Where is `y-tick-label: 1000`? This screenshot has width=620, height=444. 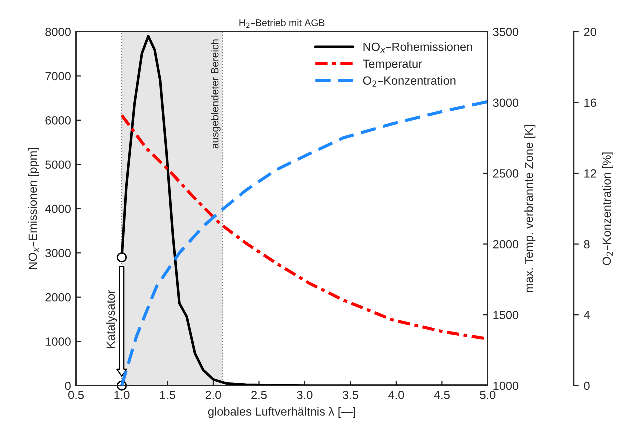 y-tick-label: 1000 is located at coordinates (58, 342).